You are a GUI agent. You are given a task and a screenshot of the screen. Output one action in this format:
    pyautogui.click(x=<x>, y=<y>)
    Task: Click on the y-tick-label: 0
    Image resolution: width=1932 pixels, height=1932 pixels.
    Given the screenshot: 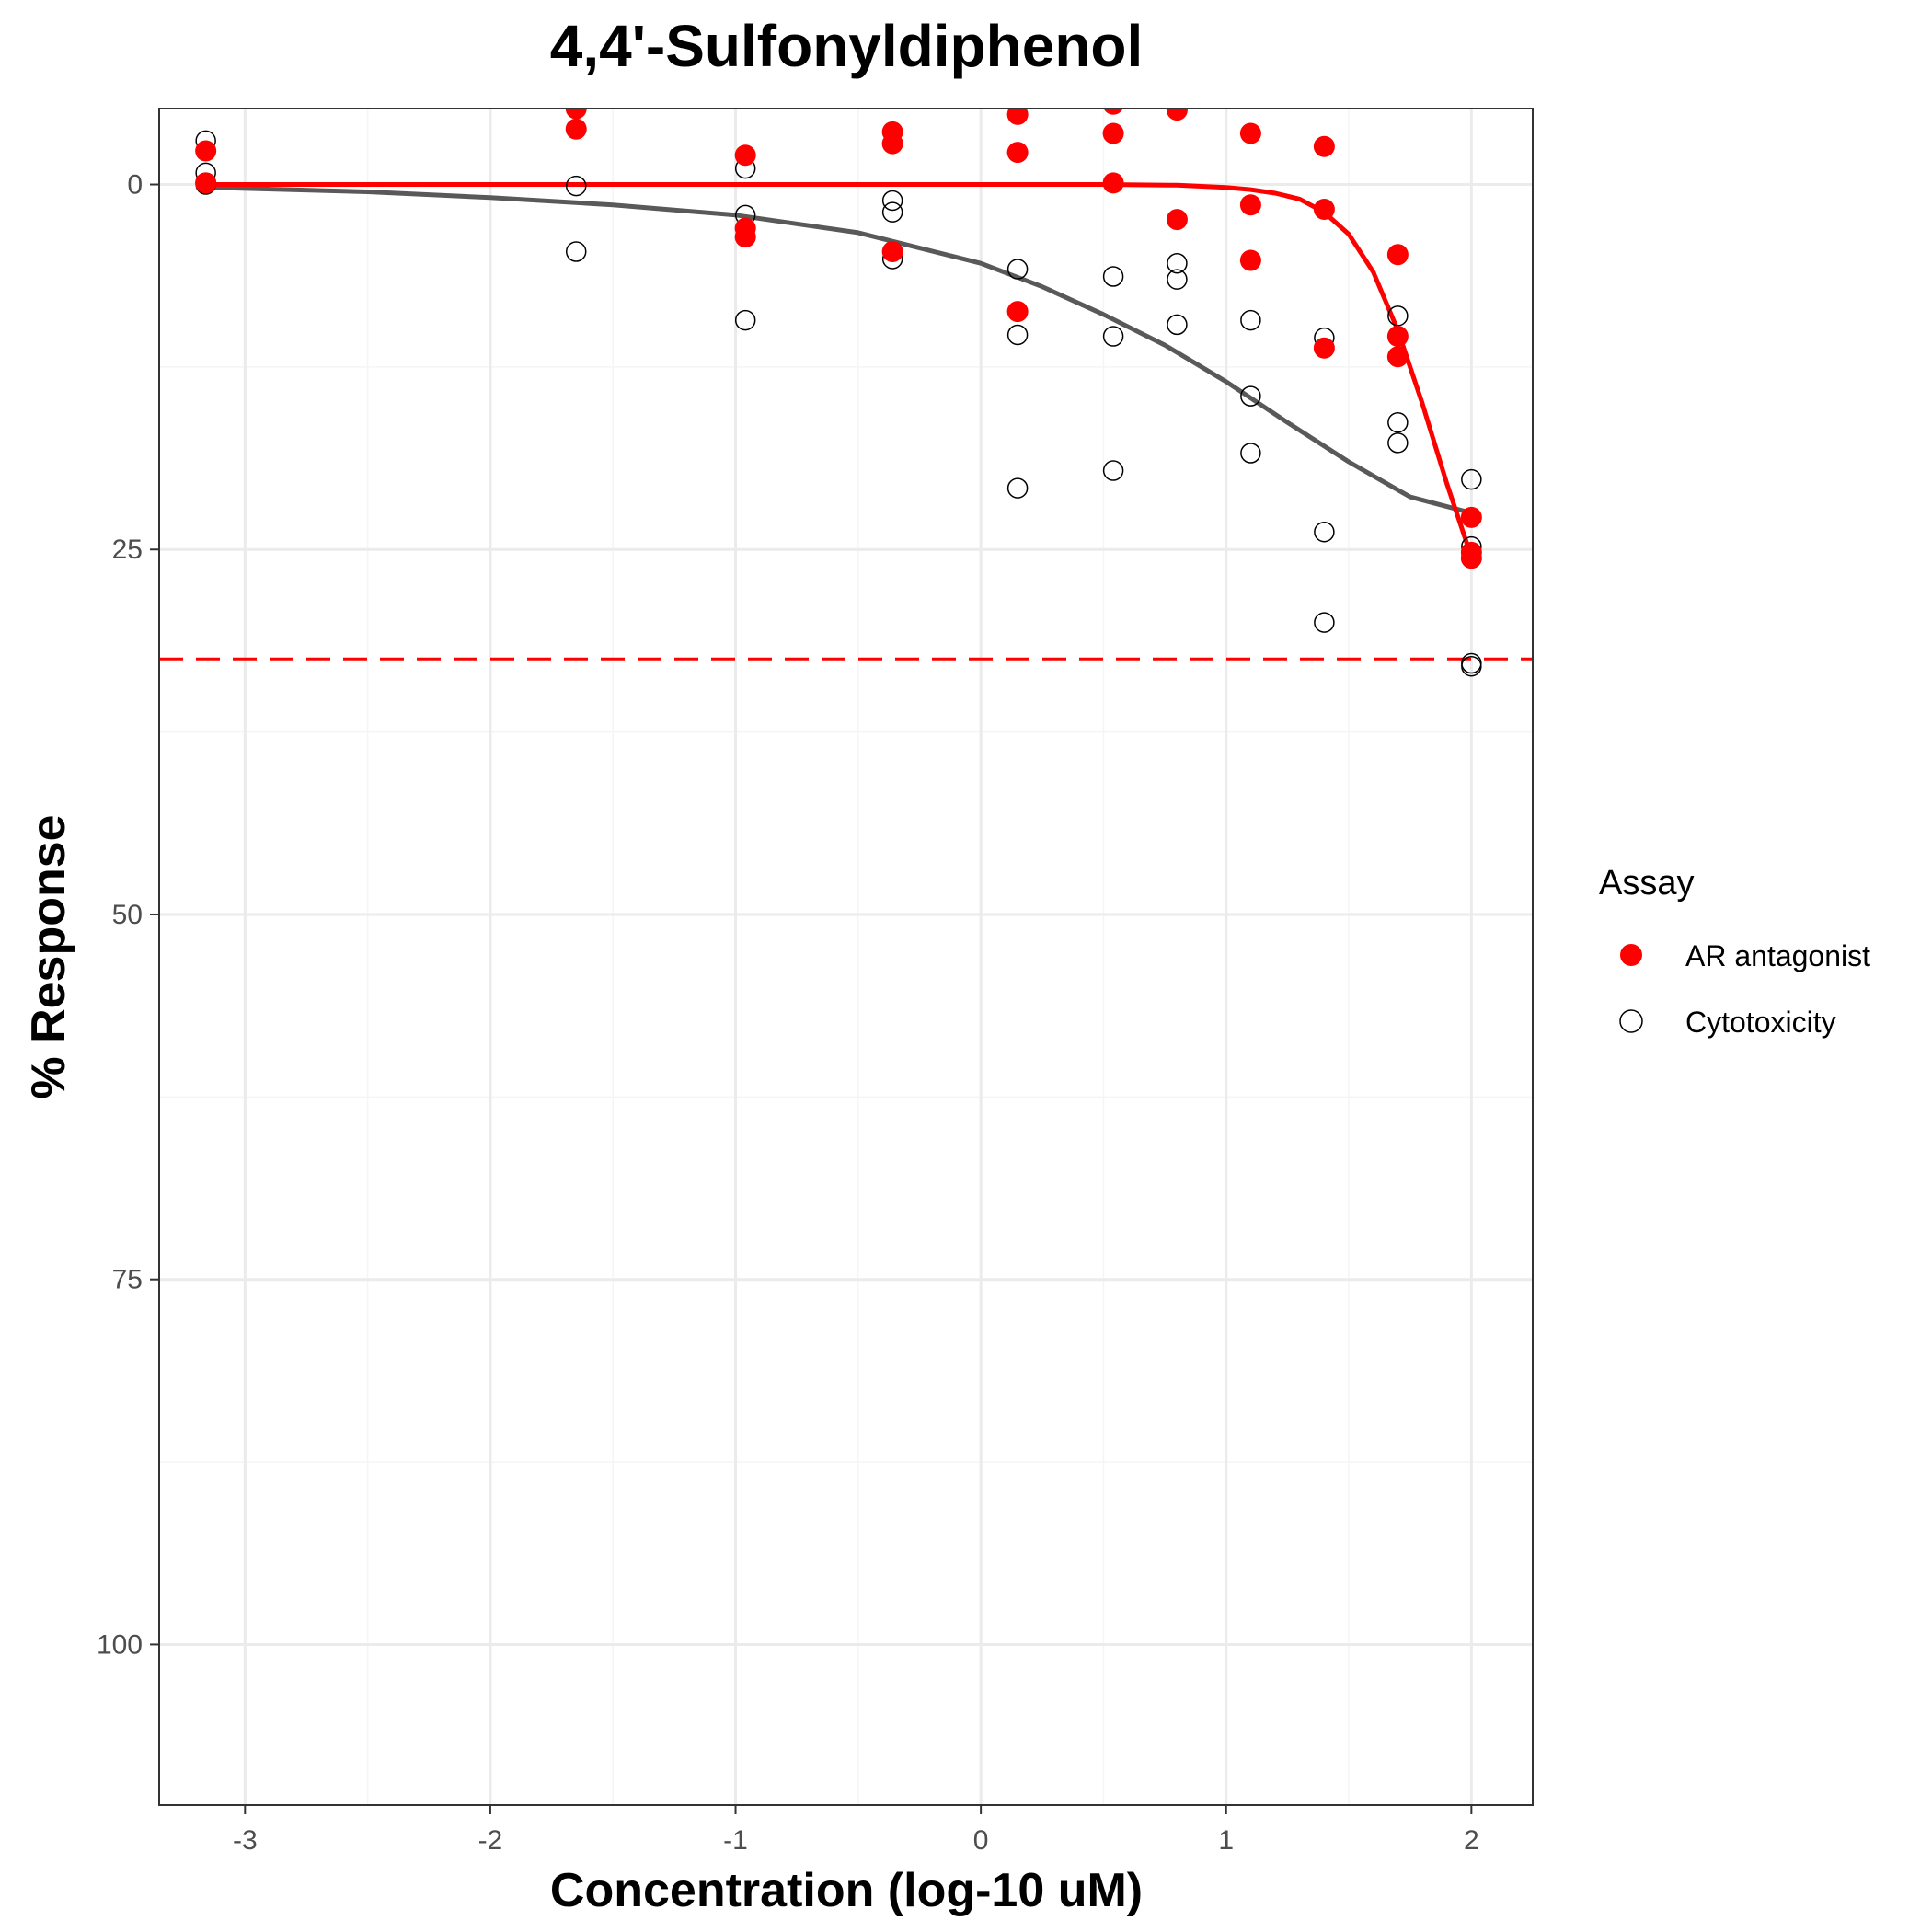 What is the action you would take?
    pyautogui.click(x=135, y=185)
    